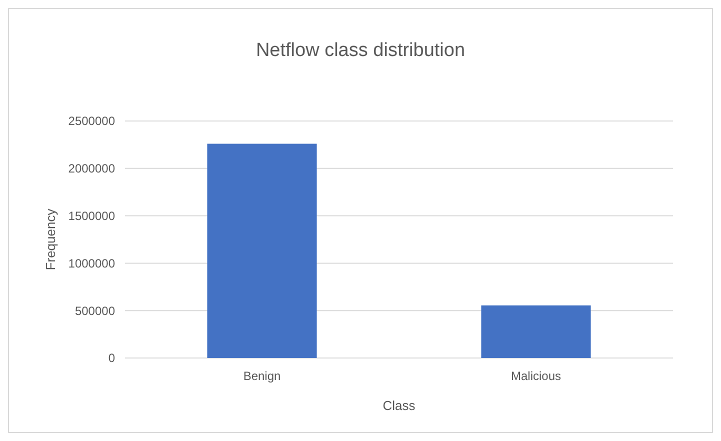  Describe the element at coordinates (92, 121) in the screenshot. I see `y-tick-label: 2500000` at that location.